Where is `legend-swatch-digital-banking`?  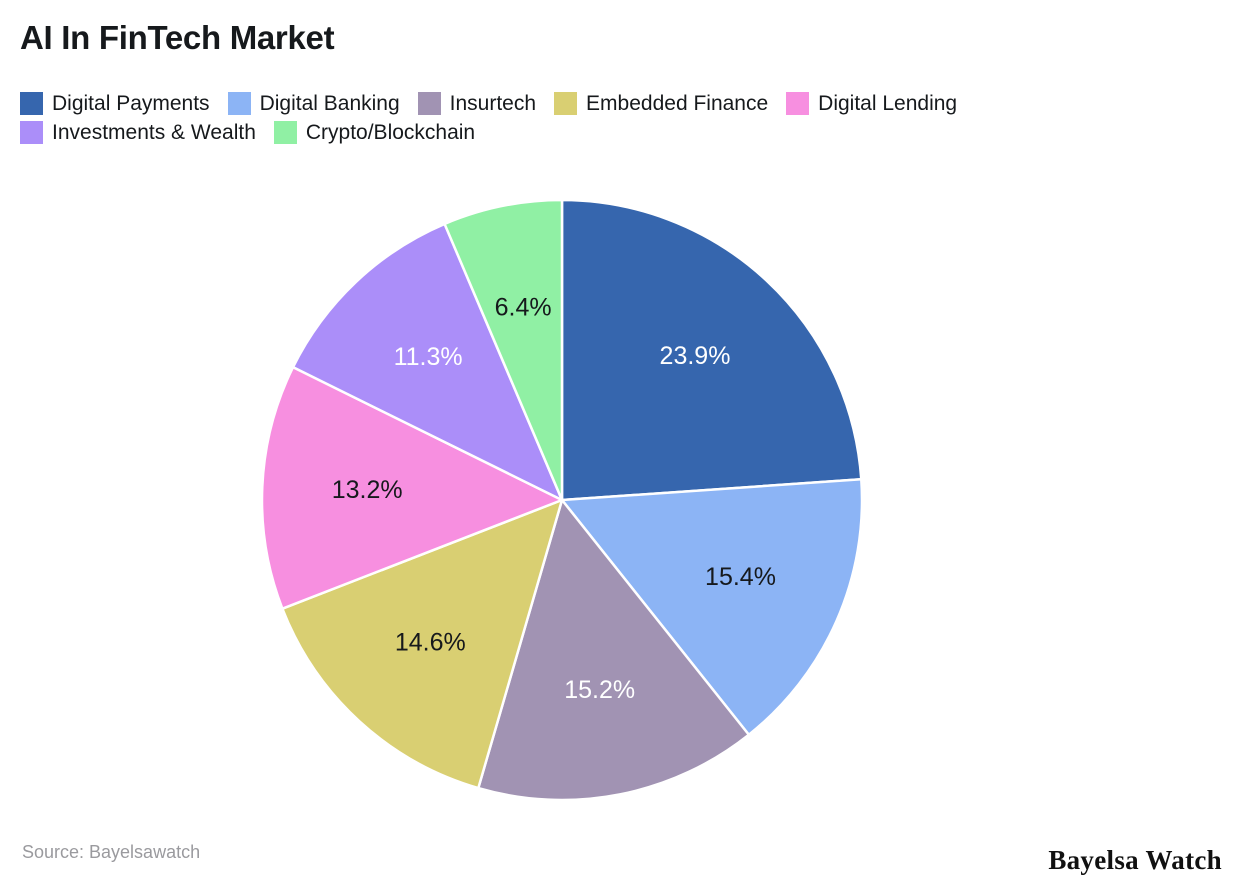 legend-swatch-digital-banking is located at coordinates (239, 103).